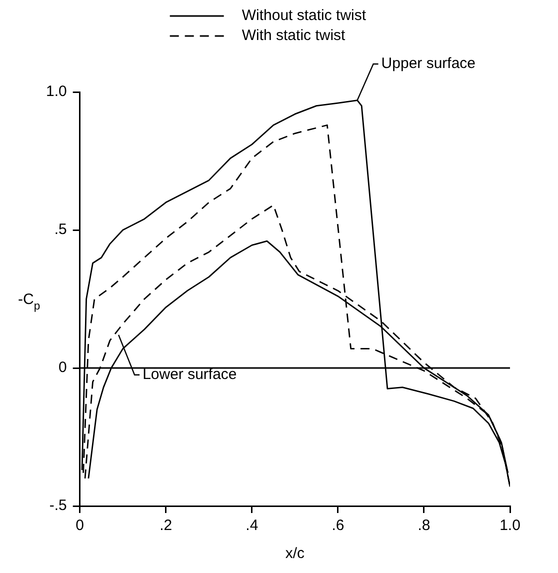 The image size is (558, 573). Describe the element at coordinates (189, 375) in the screenshot. I see `annotation: Lower surface` at that location.